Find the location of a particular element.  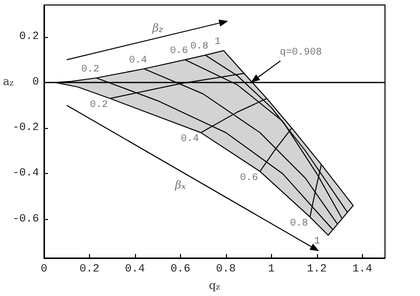

annotation: βz is located at coordinates (157, 27).